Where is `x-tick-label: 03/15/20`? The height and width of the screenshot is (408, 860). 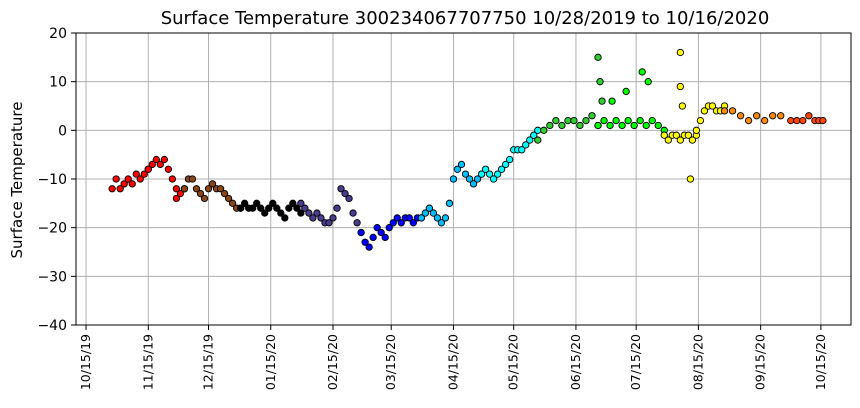
x-tick-label: 03/15/20 is located at coordinates (390, 362).